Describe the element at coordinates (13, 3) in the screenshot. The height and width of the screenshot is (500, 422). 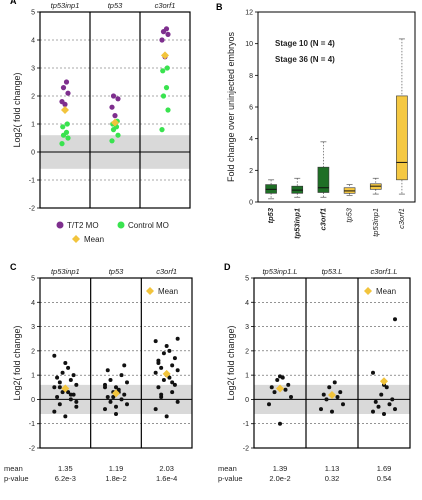
I see `panel-label: A` at that location.